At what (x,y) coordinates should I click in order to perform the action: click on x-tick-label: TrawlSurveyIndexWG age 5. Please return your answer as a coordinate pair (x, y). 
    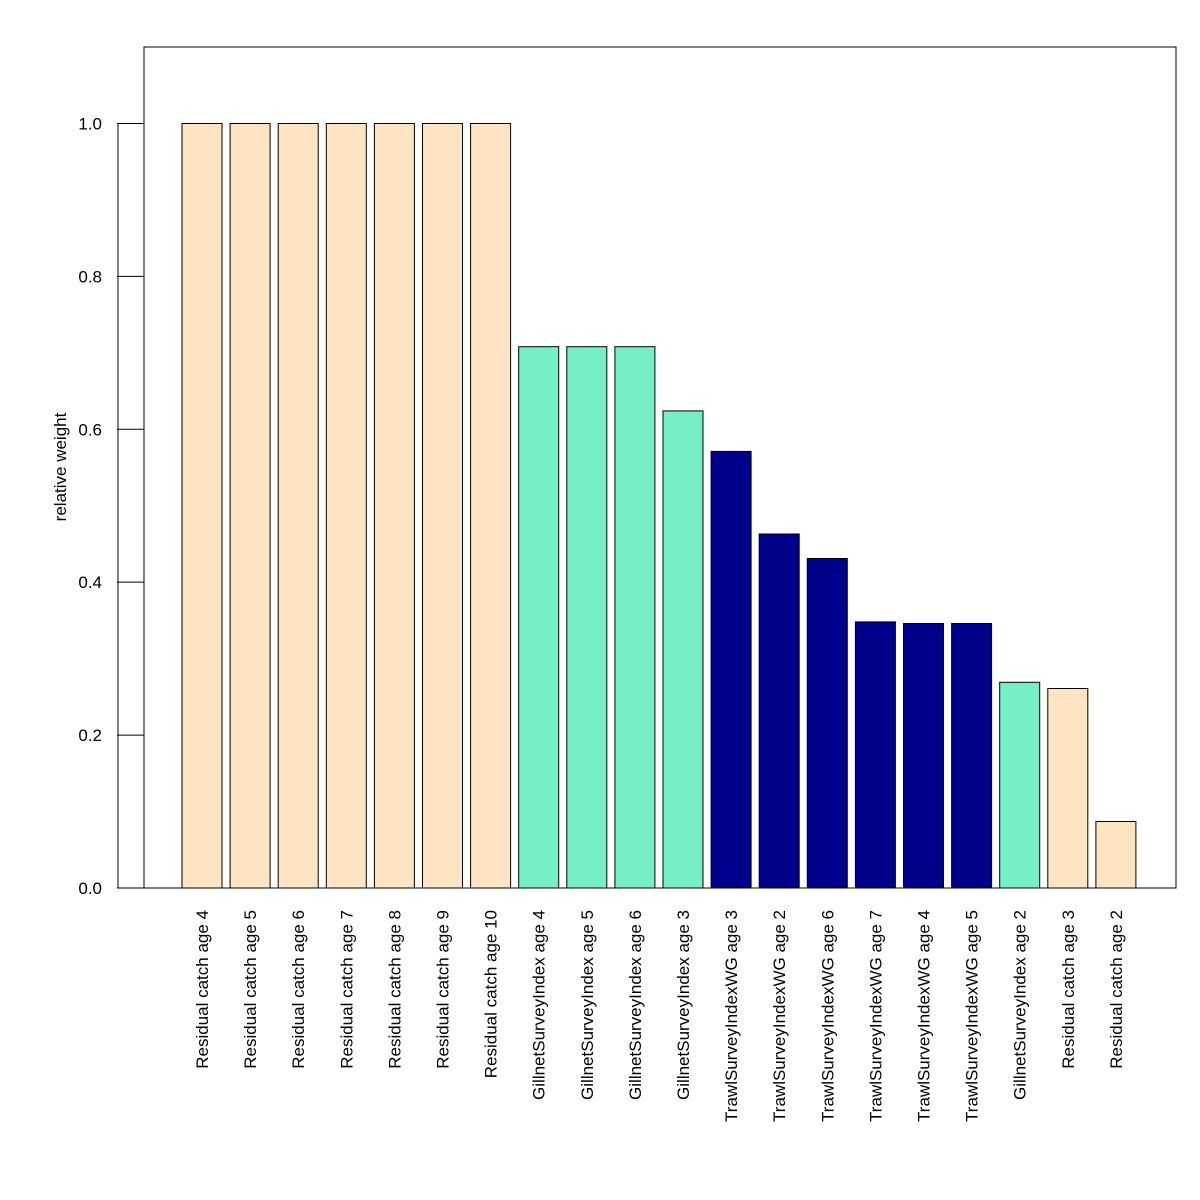
    Looking at the image, I should click on (972, 1016).